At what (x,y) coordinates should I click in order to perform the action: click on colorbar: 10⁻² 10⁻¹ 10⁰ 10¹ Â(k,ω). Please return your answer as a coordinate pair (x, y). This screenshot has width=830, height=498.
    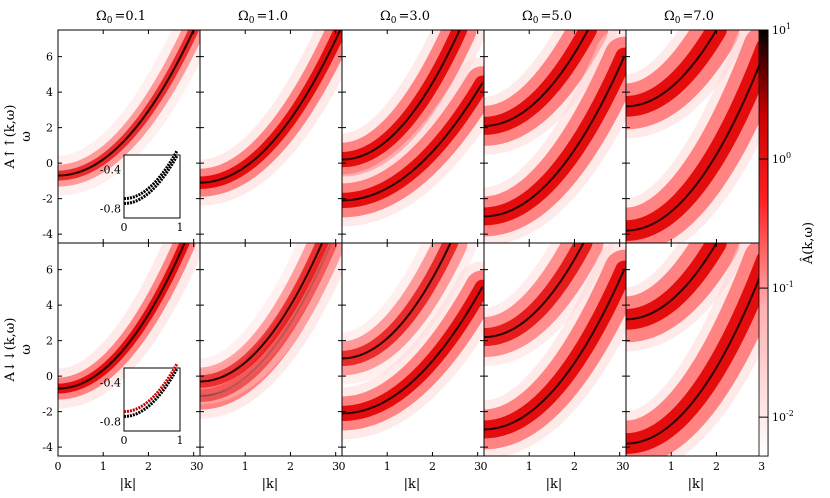
    Looking at the image, I should click on (787, 239).